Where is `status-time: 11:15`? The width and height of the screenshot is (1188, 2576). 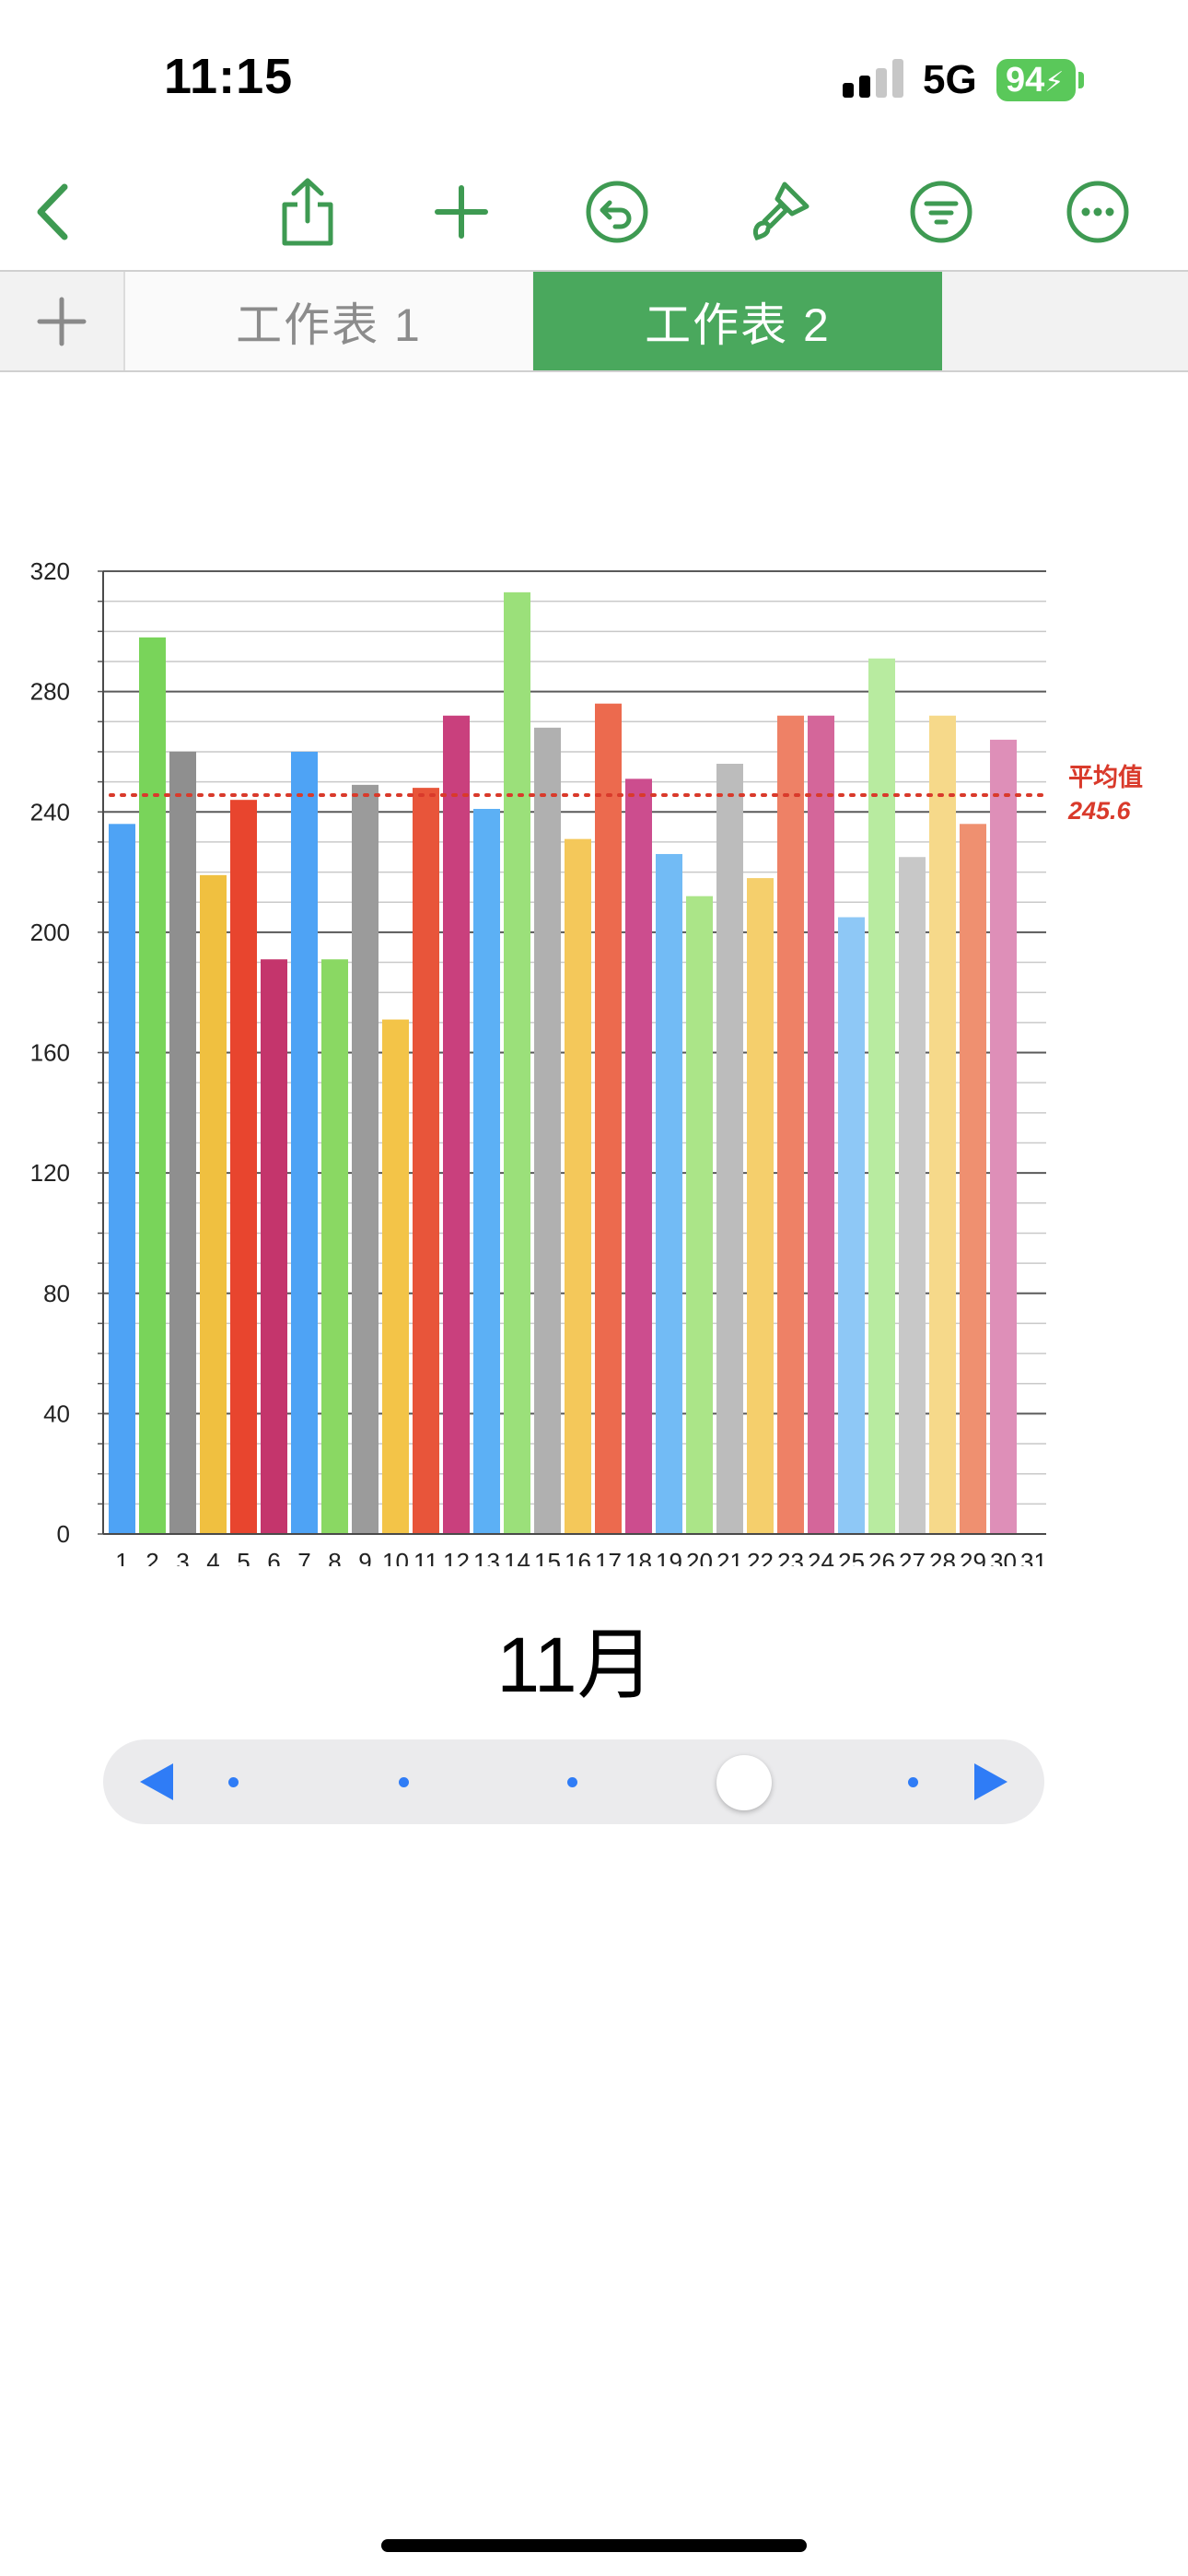
status-time: 11:15 is located at coordinates (229, 76).